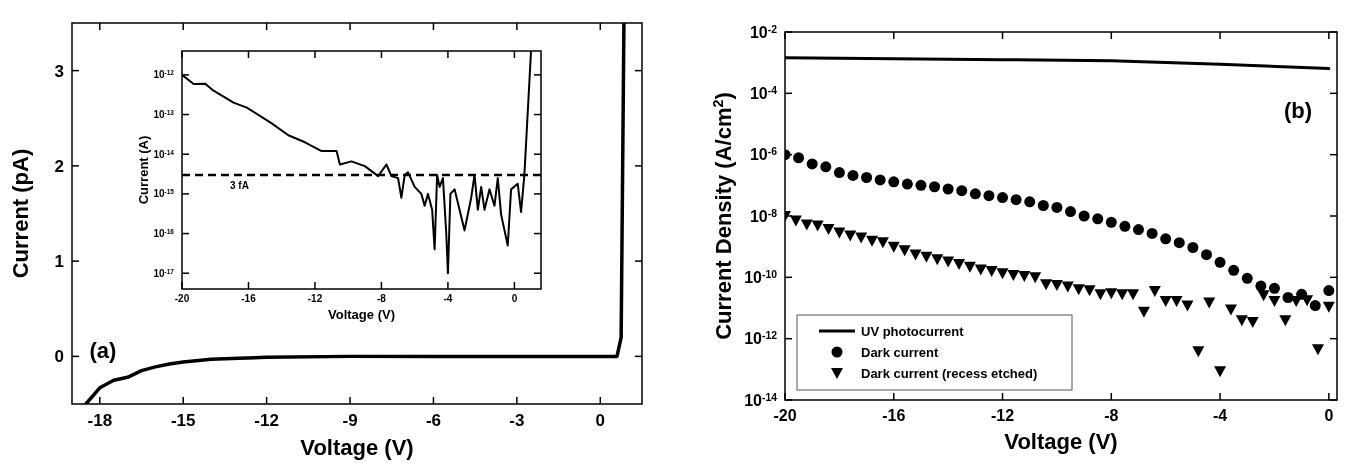 The image size is (1347, 468). Describe the element at coordinates (239, 185) in the screenshot. I see `ref-line-label: 3 fA` at that location.